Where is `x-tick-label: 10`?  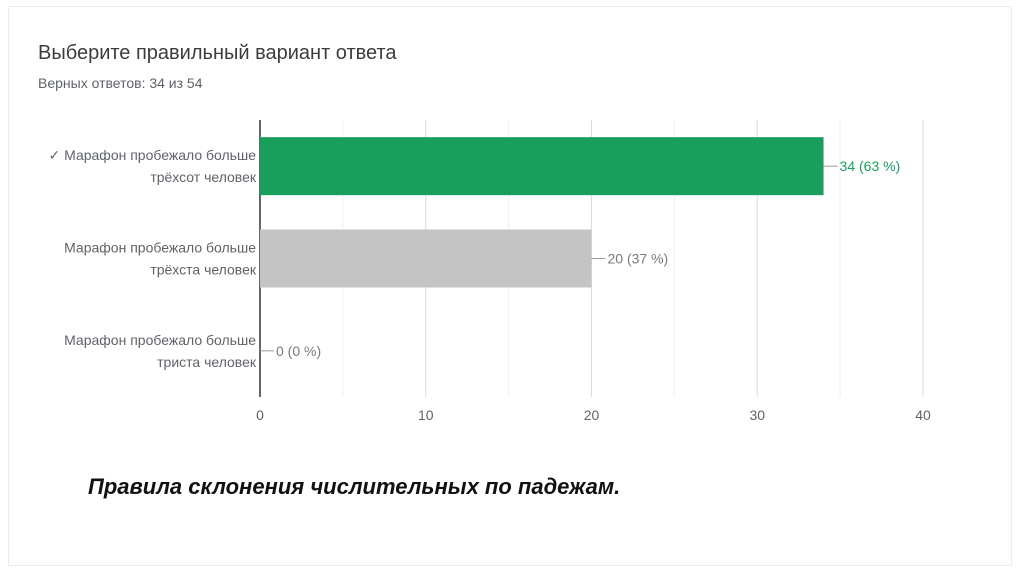
x-tick-label: 10 is located at coordinates (426, 415).